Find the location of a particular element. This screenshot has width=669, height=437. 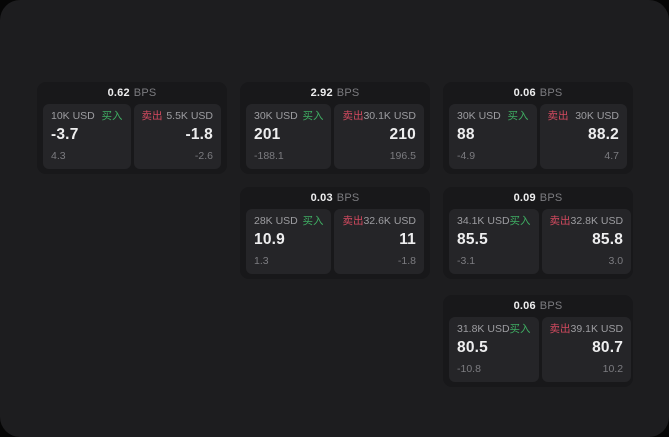

sell-amount: 39.1K USD is located at coordinates (597, 329).